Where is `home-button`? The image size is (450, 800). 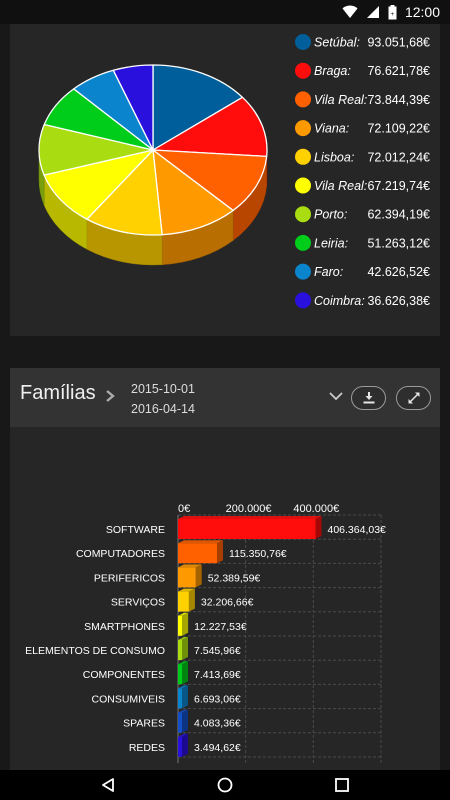 home-button is located at coordinates (225, 785).